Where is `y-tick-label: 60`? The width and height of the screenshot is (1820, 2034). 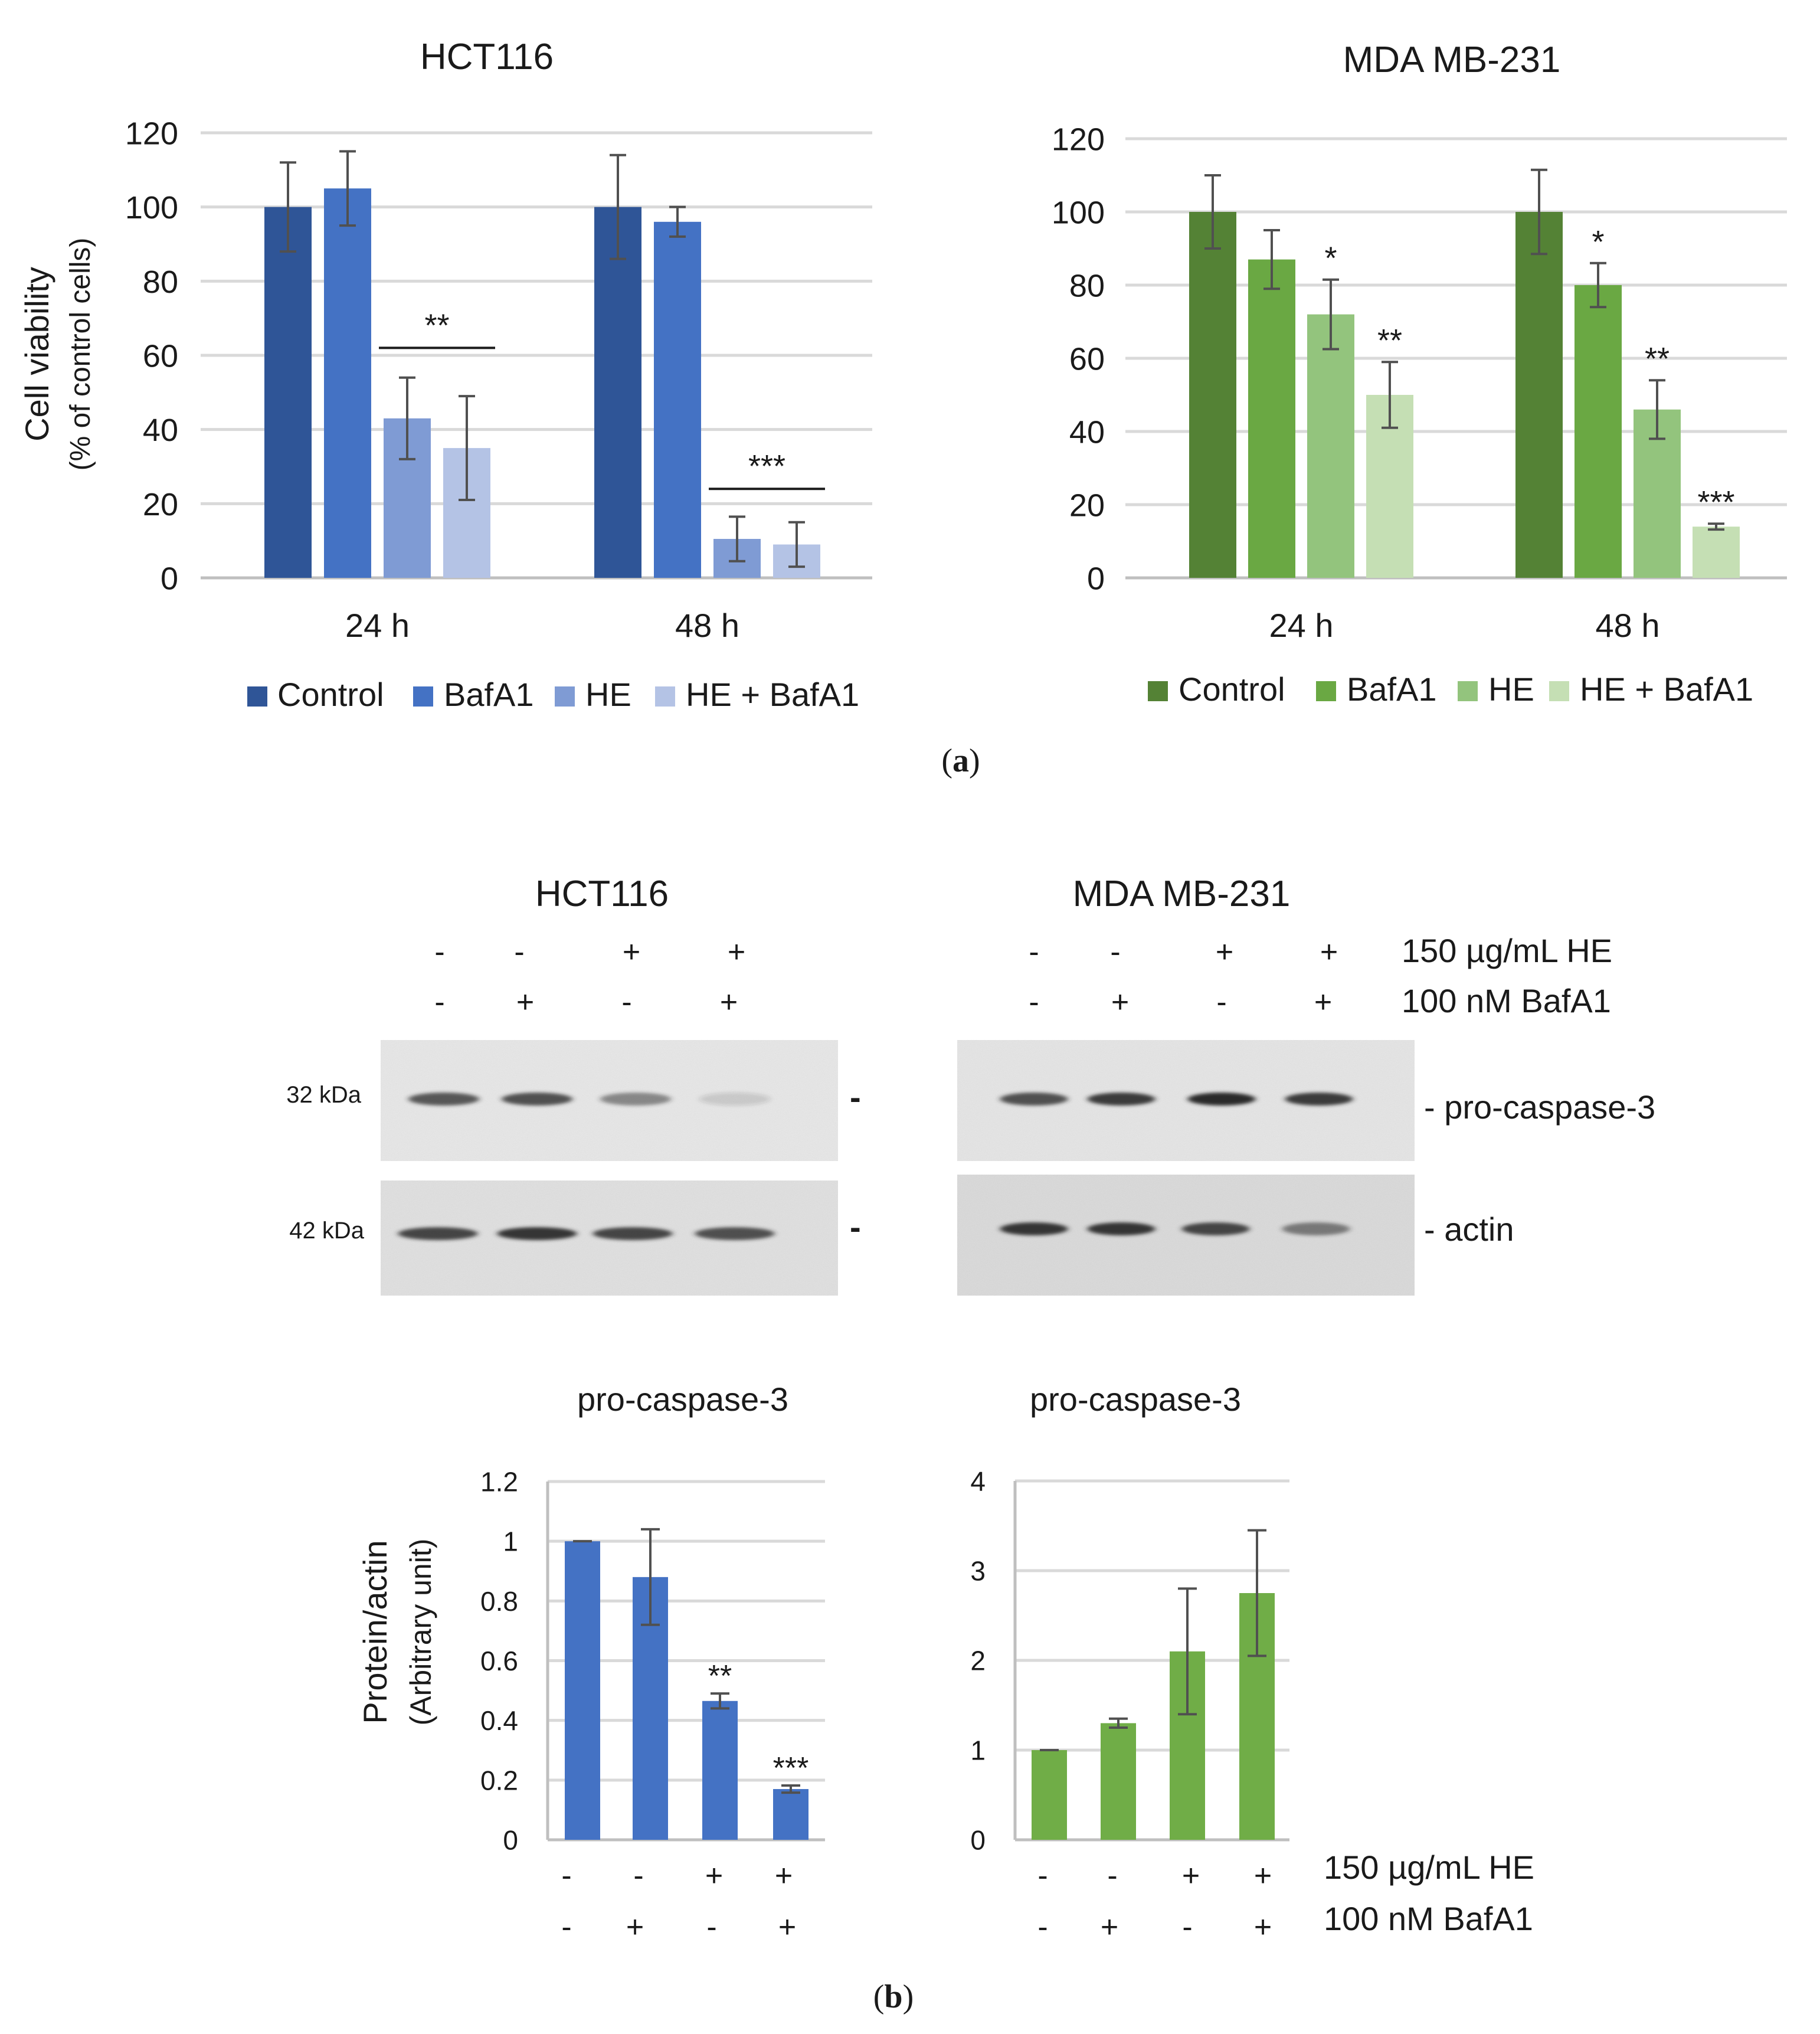 y-tick-label: 60 is located at coordinates (1087, 359).